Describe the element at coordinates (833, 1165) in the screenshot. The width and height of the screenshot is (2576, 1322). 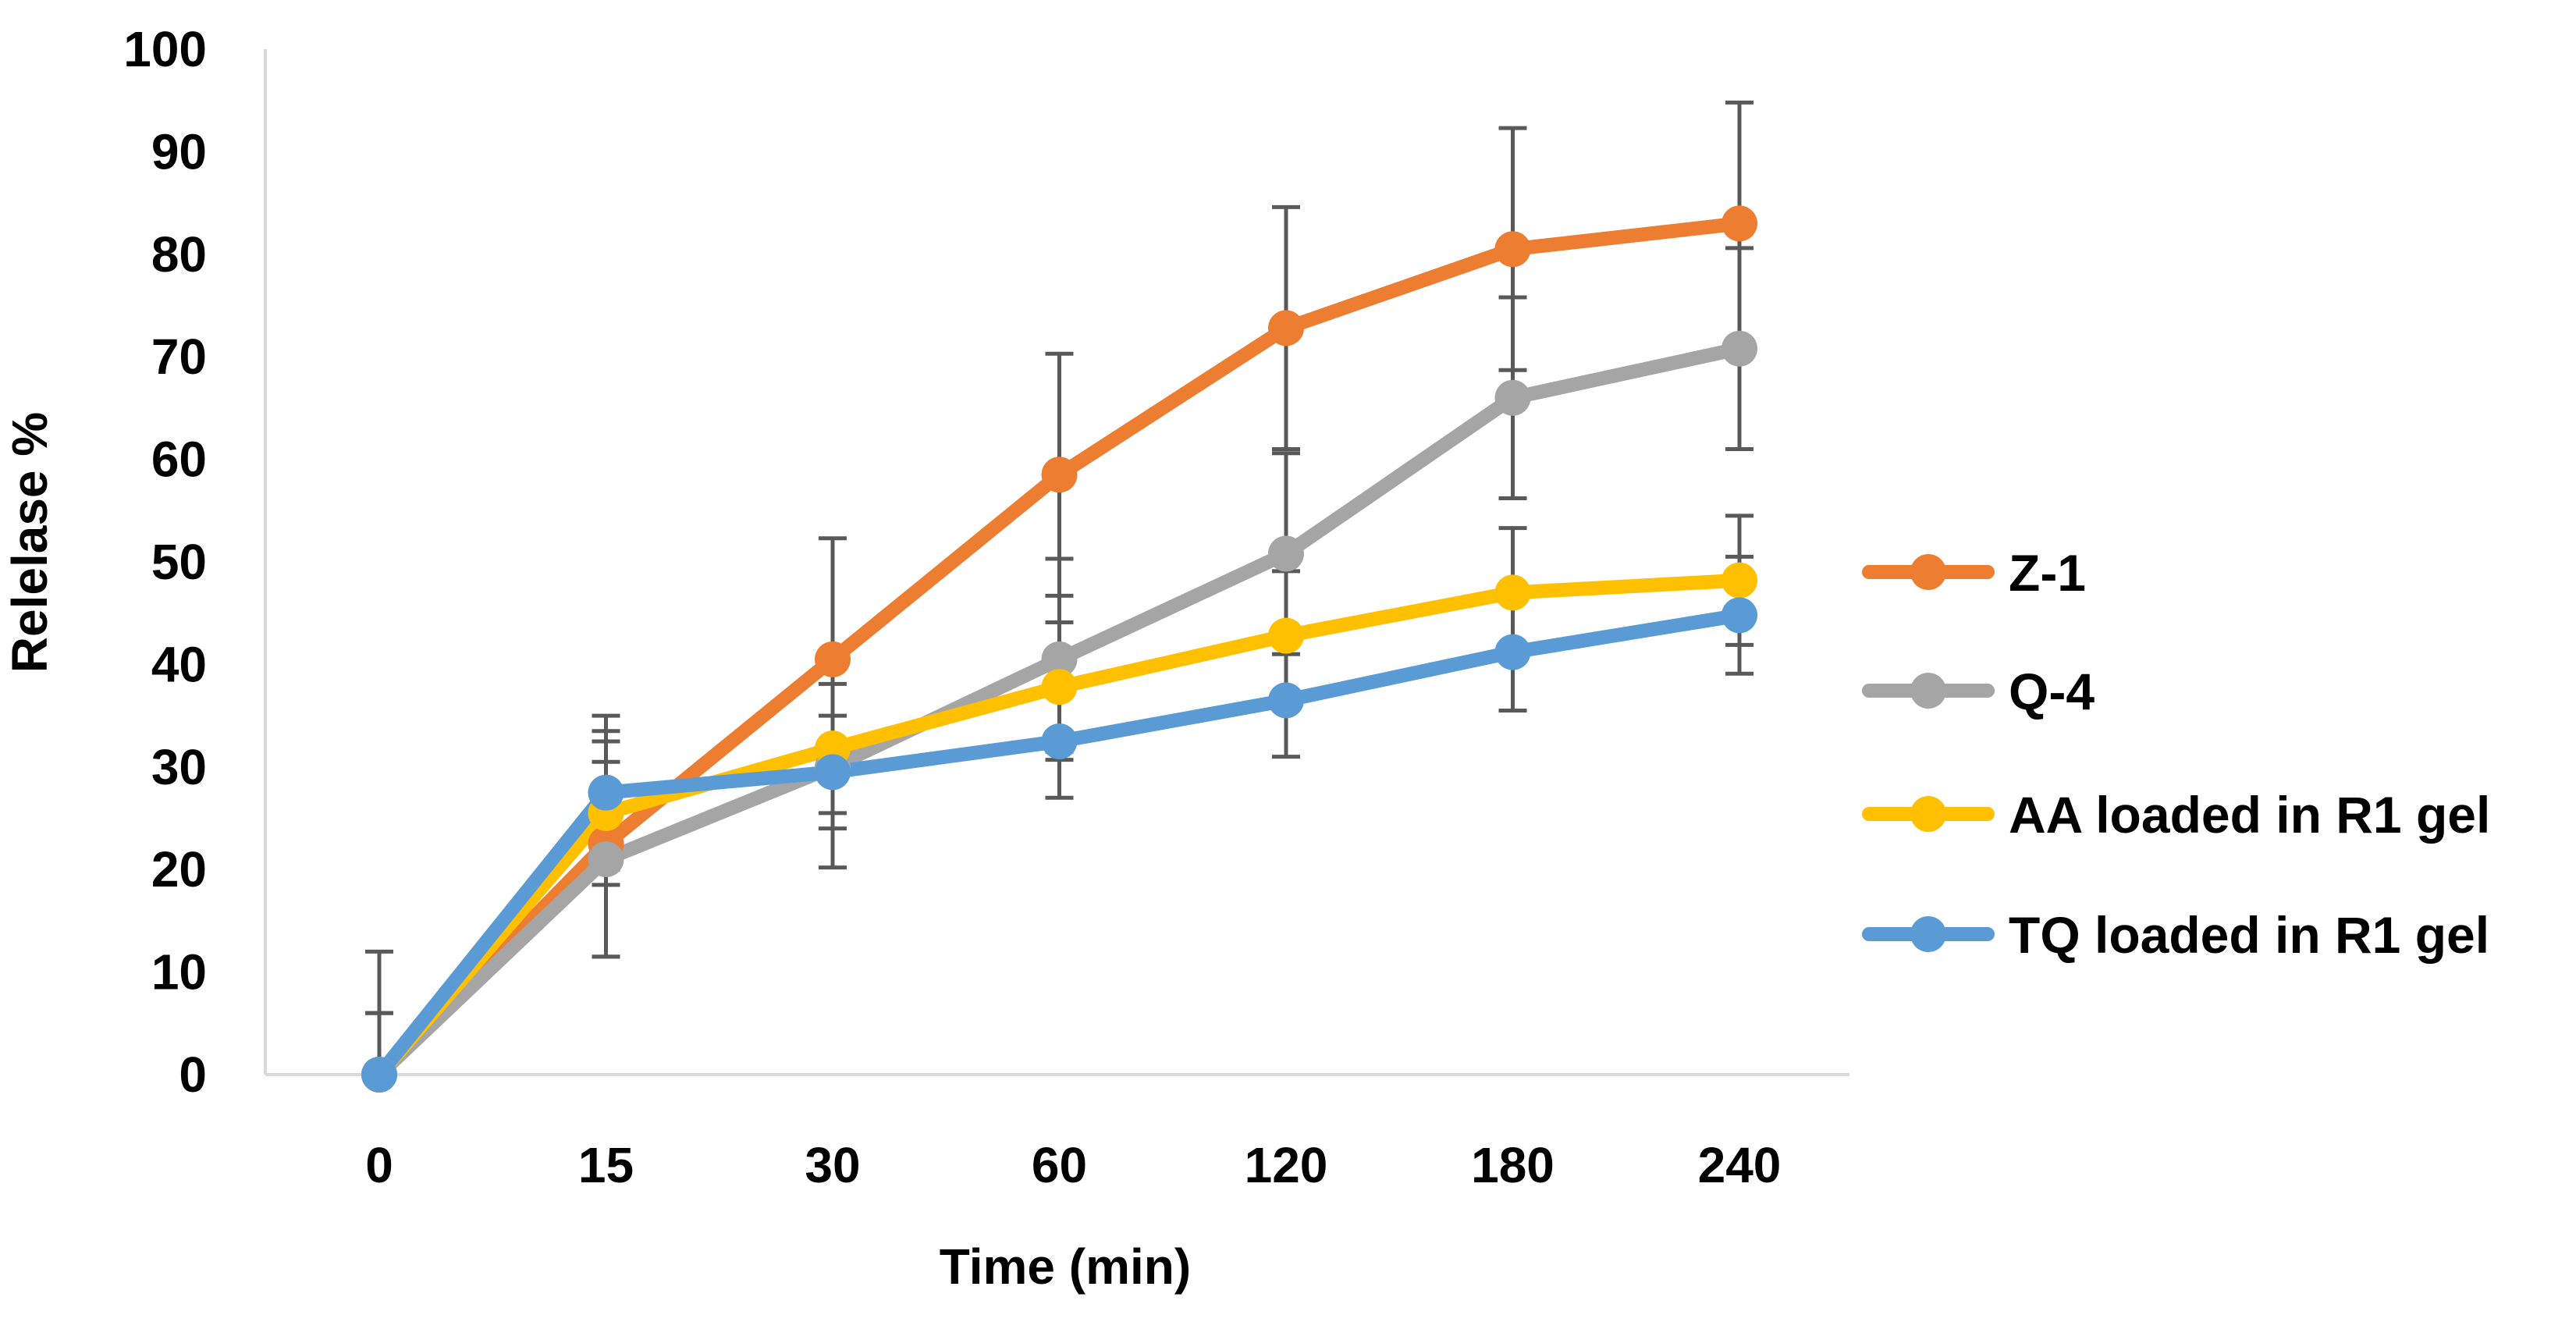
I see `x-tick-label: 30` at that location.